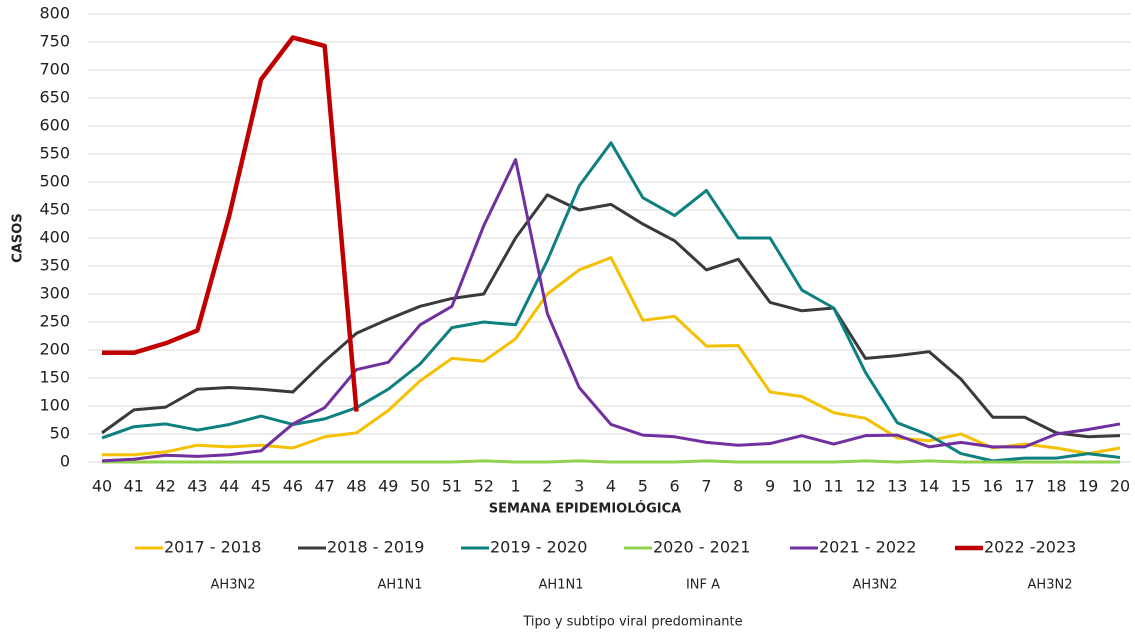 The height and width of the screenshot is (637, 1135). I want to click on annotation: INF A, so click(703, 585).